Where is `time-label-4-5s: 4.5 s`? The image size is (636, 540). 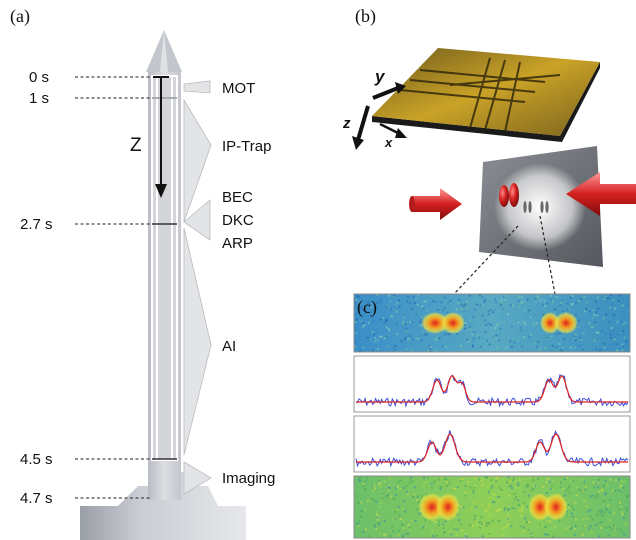
time-label-4-5s: 4.5 s is located at coordinates (36, 459).